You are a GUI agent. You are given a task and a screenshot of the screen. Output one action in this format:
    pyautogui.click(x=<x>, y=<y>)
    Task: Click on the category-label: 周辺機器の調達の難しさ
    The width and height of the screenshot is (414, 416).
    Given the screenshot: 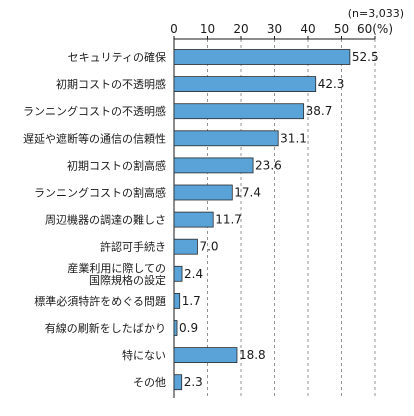 What is the action you would take?
    pyautogui.click(x=105, y=220)
    